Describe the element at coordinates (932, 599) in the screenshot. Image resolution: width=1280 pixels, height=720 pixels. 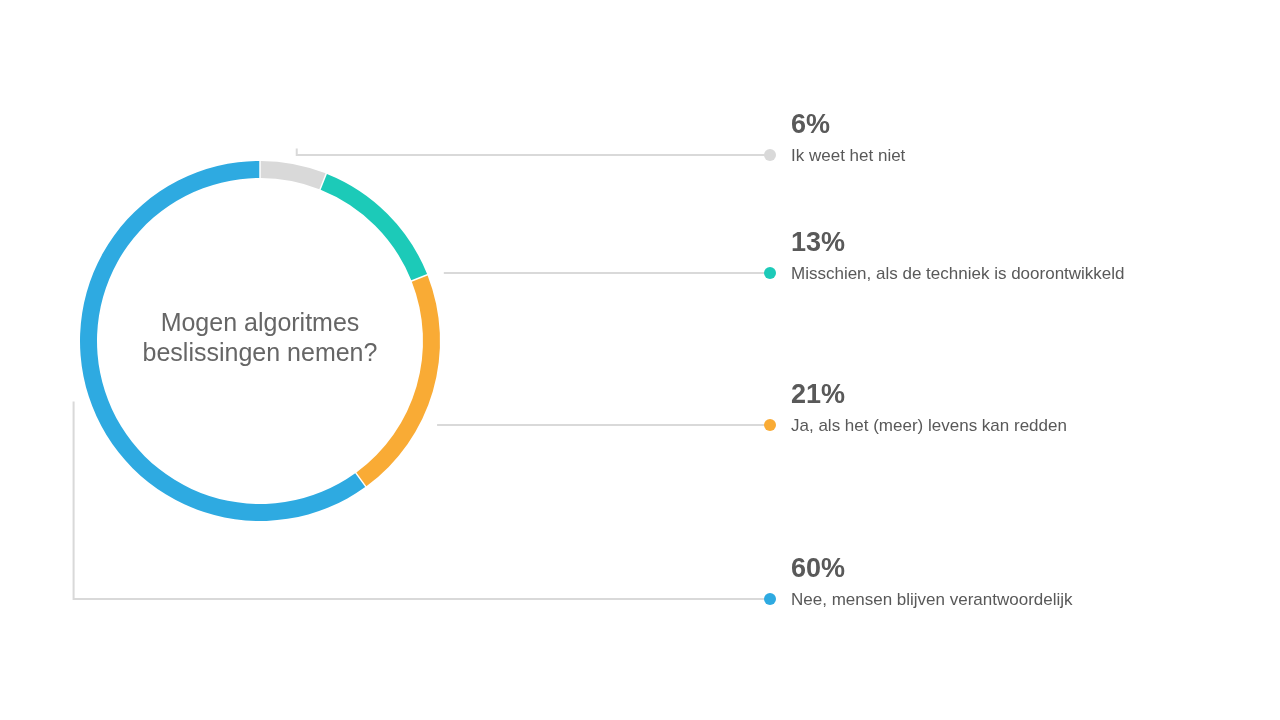
I see `legend-label: Nee, mensen blijven verantwoordelijk` at that location.